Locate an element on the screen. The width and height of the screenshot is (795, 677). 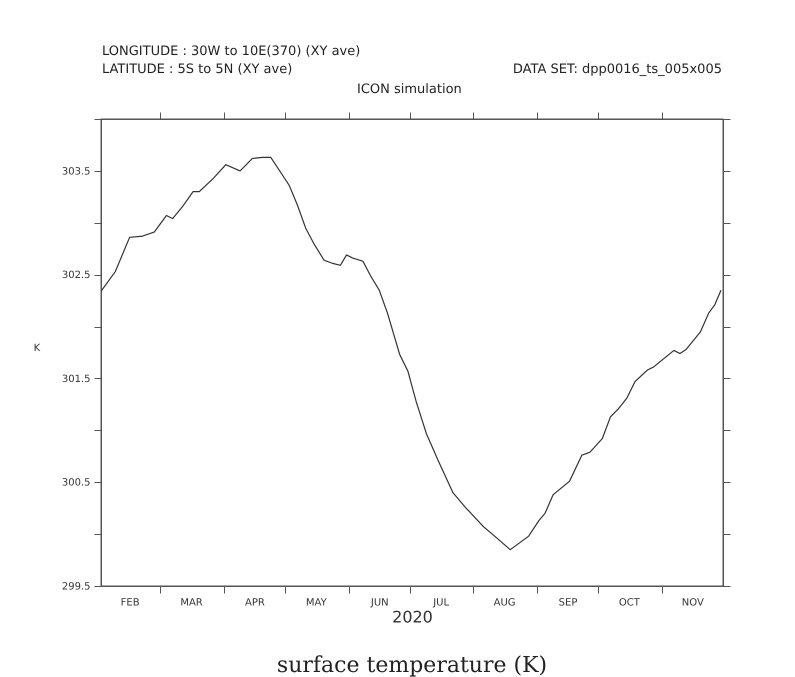
x-tick-label: MAR is located at coordinates (191, 603).